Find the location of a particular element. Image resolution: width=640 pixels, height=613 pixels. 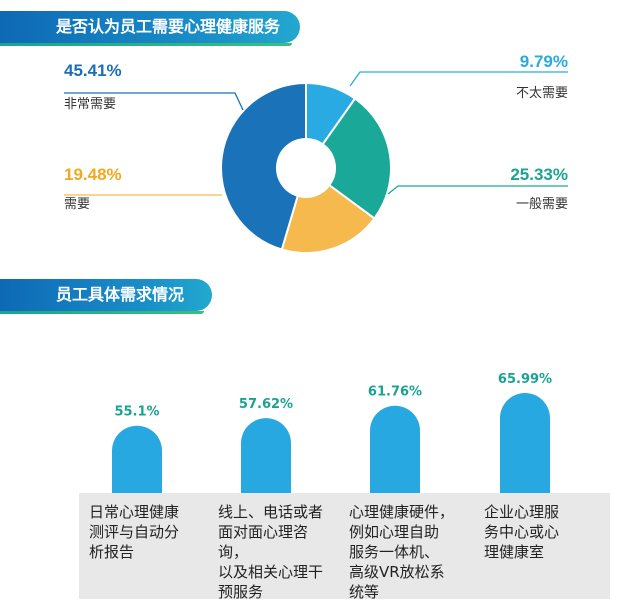

section1-title: 是否认为员工需要心理健康服务 is located at coordinates (168, 26).